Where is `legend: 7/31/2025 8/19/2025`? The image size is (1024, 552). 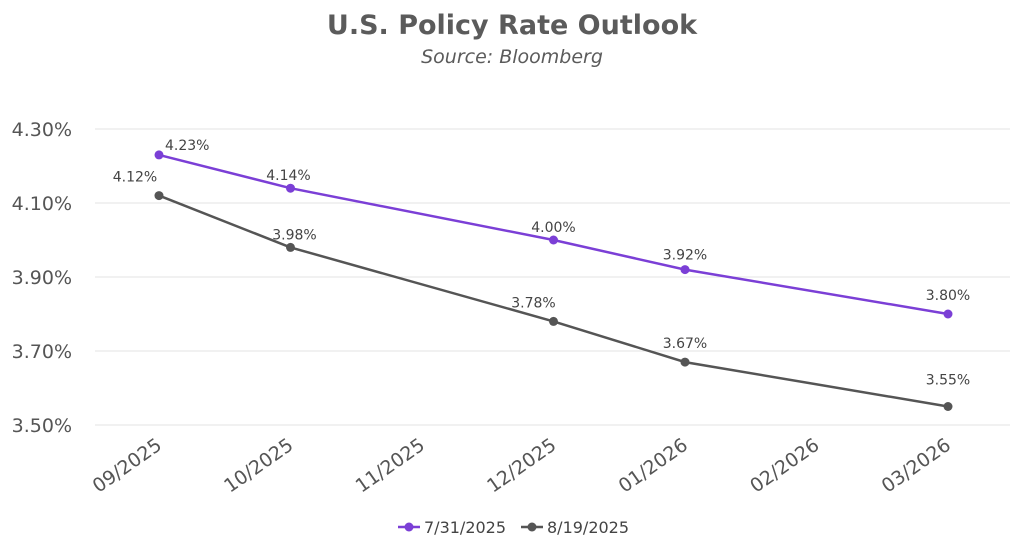 legend: 7/31/2025 8/19/2025 is located at coordinates (513, 527).